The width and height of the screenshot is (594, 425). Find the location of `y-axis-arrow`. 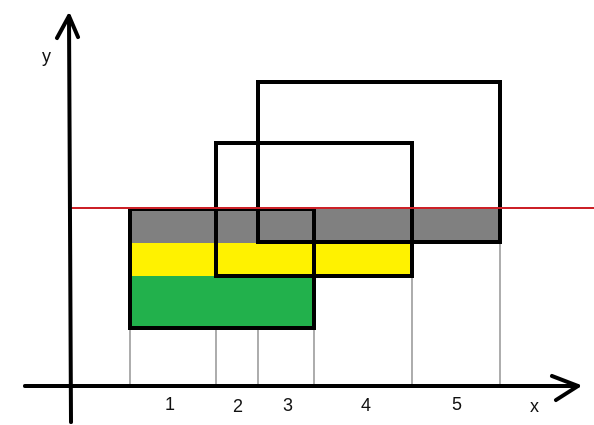

y-axis-arrow is located at coordinates (67, 27).